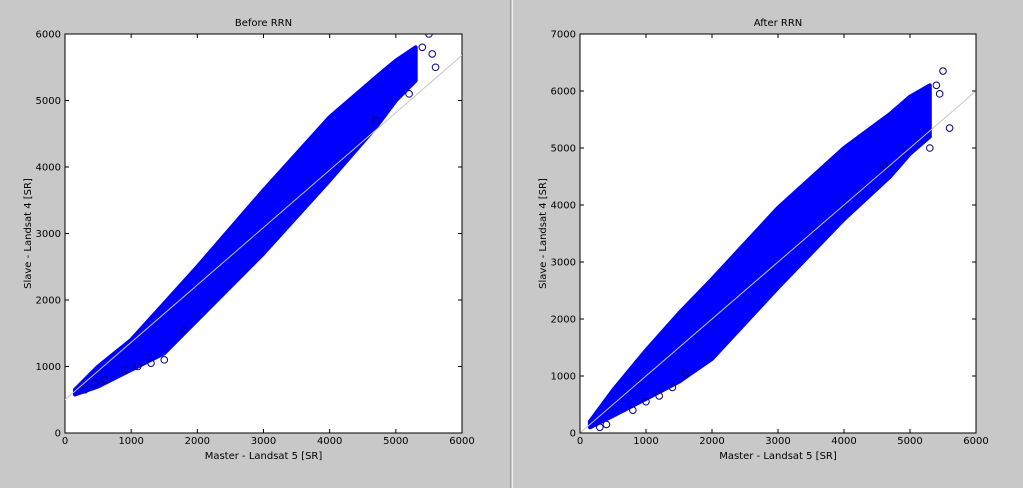 The image size is (1023, 488). I want to click on chart-title: After RRN, so click(778, 23).